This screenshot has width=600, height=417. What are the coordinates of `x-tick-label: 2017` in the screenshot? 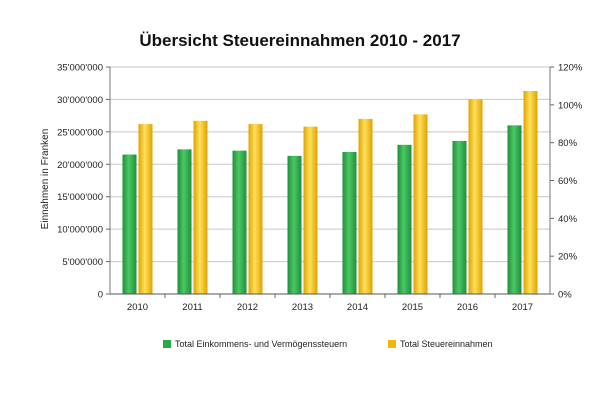 It's located at (522, 307).